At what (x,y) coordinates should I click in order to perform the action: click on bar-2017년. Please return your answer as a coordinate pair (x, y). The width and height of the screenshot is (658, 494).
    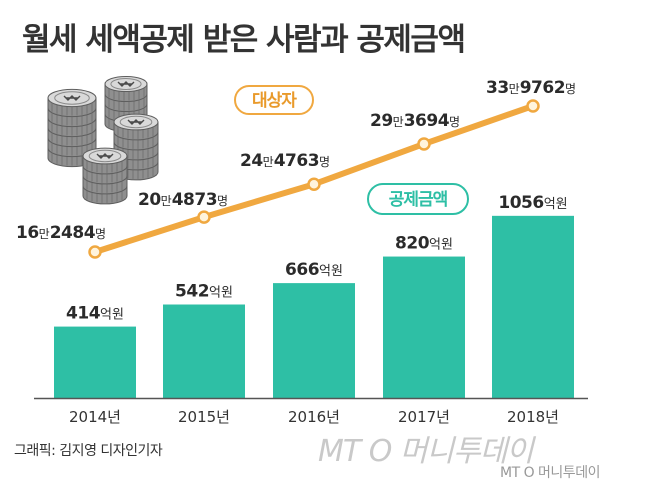
    Looking at the image, I should click on (424, 327).